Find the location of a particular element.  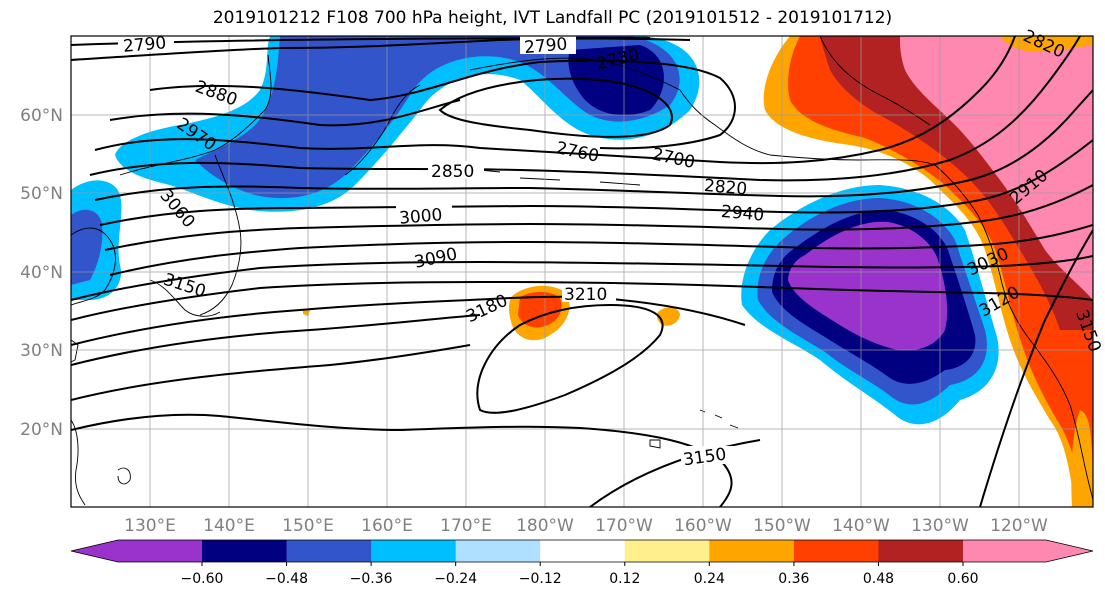

contour-label: 3000 is located at coordinates (420, 217).